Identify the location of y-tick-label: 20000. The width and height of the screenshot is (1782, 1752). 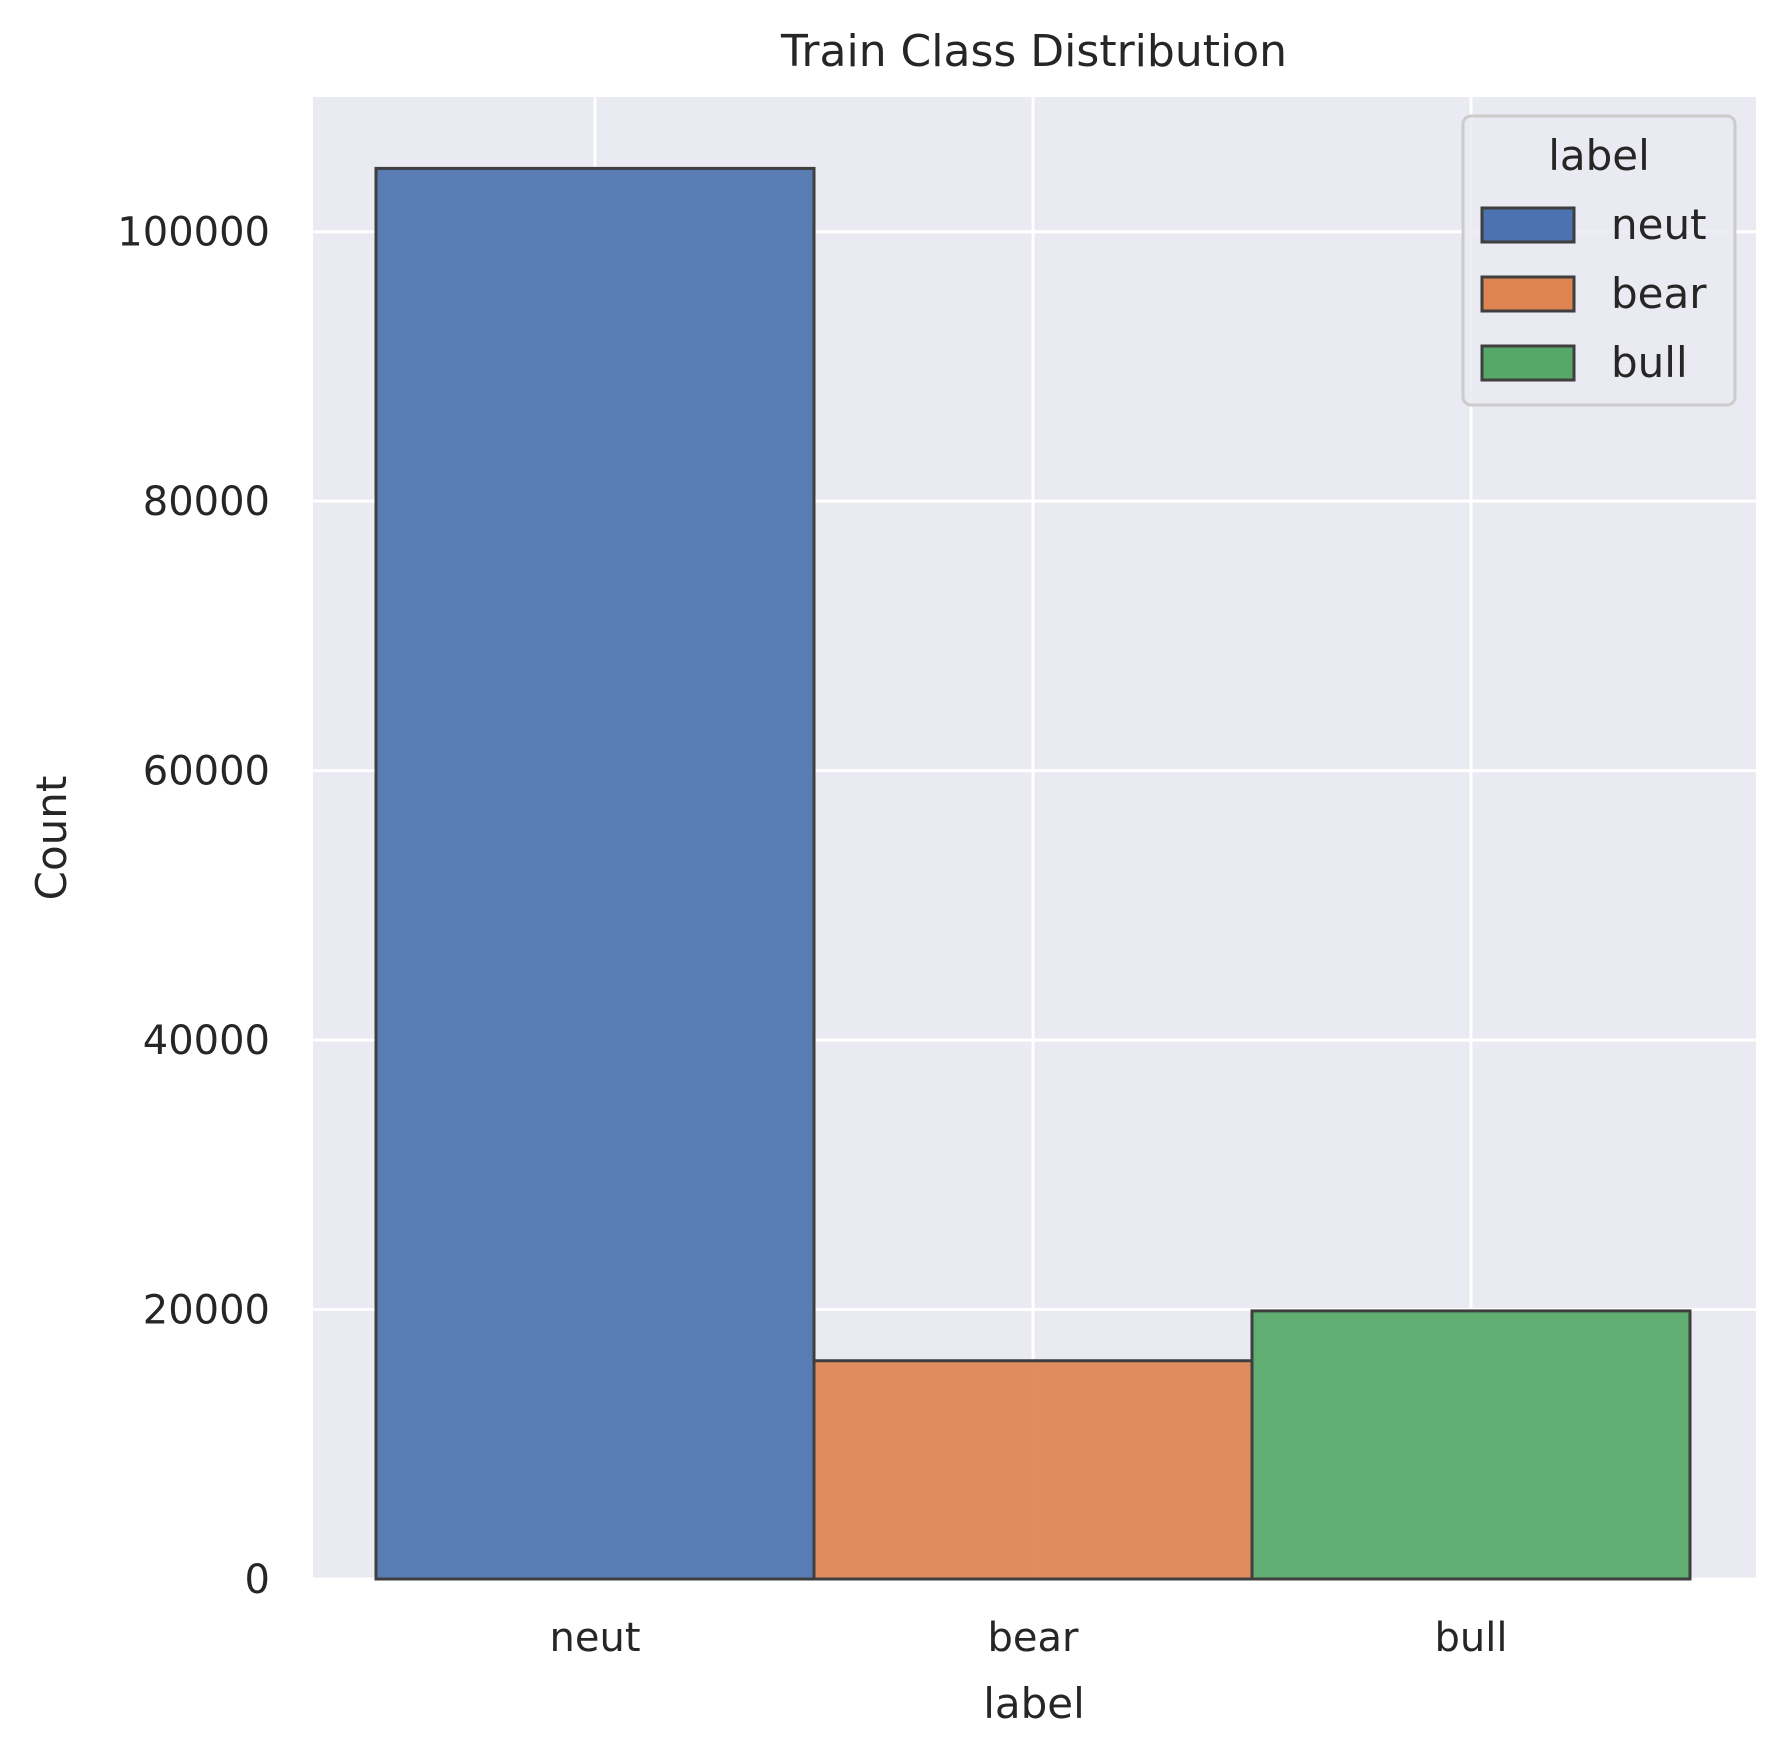
(206, 1311).